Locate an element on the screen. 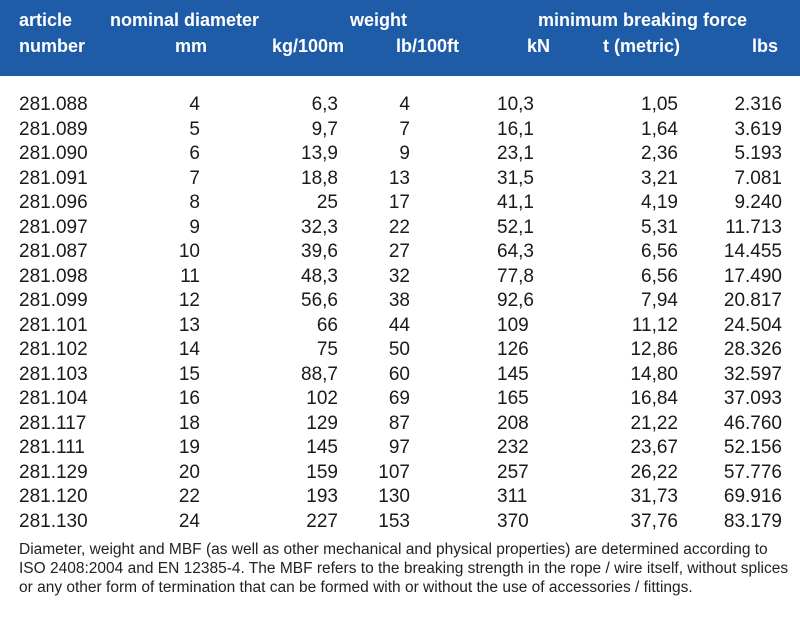 This screenshot has height=621, width=800. cell-lbs: 46.760 is located at coordinates (752, 423).